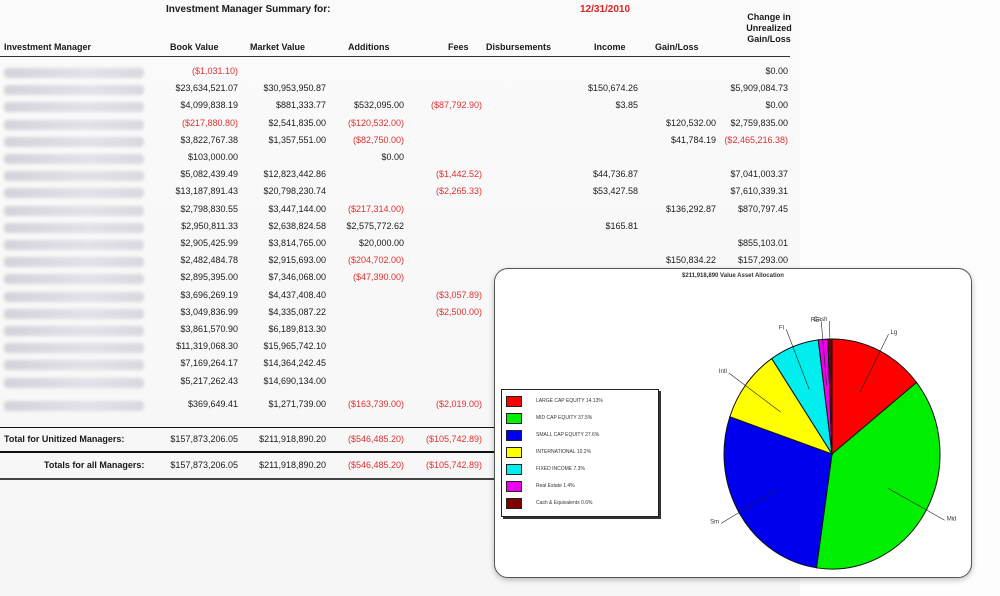 This screenshot has height=596, width=1000. Describe the element at coordinates (297, 311) in the screenshot. I see `cell-market: $4,335,087.22` at that location.